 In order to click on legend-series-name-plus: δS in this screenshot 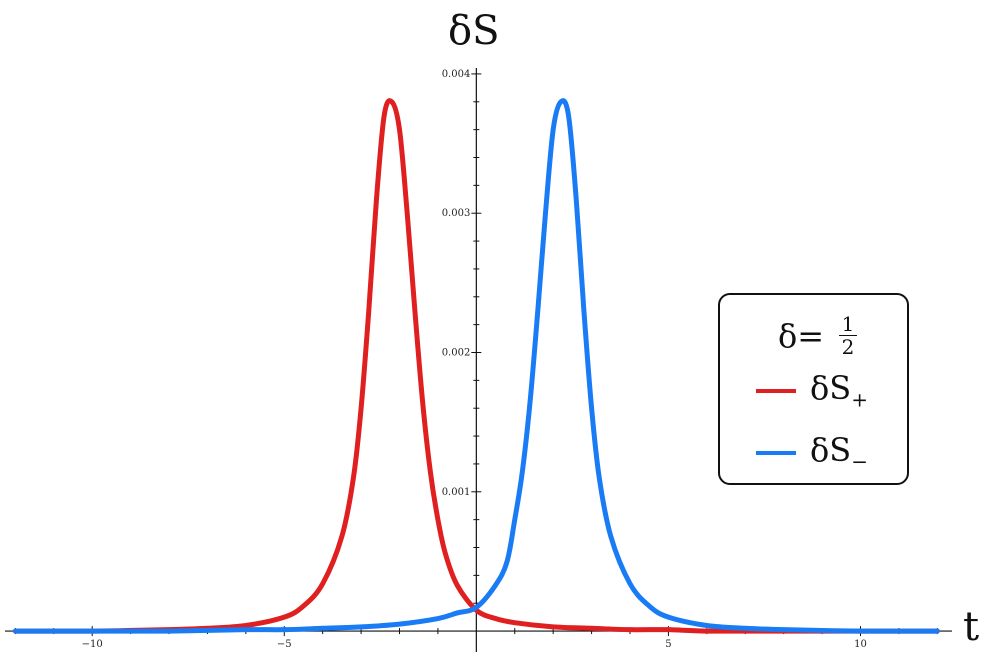, I will do `click(831, 388)`.